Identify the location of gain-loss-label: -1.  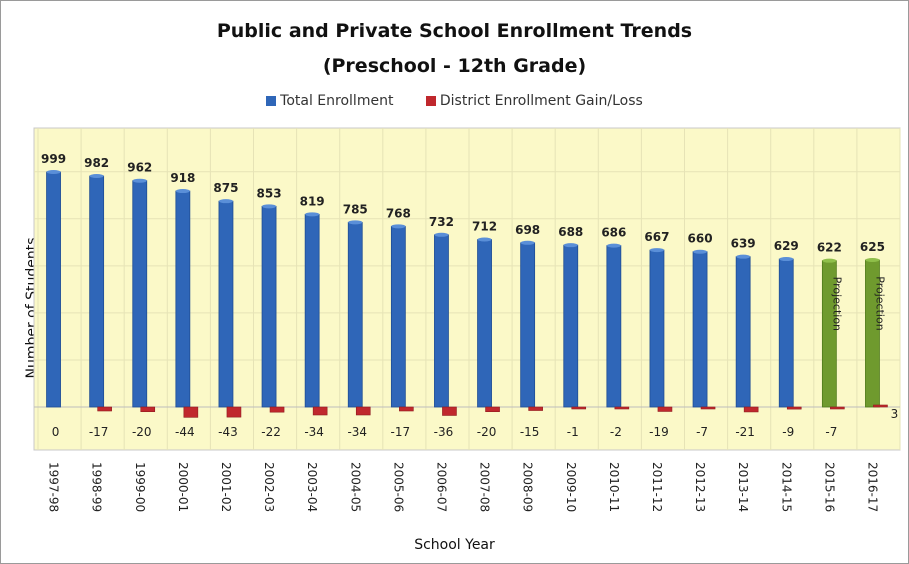
(573, 432).